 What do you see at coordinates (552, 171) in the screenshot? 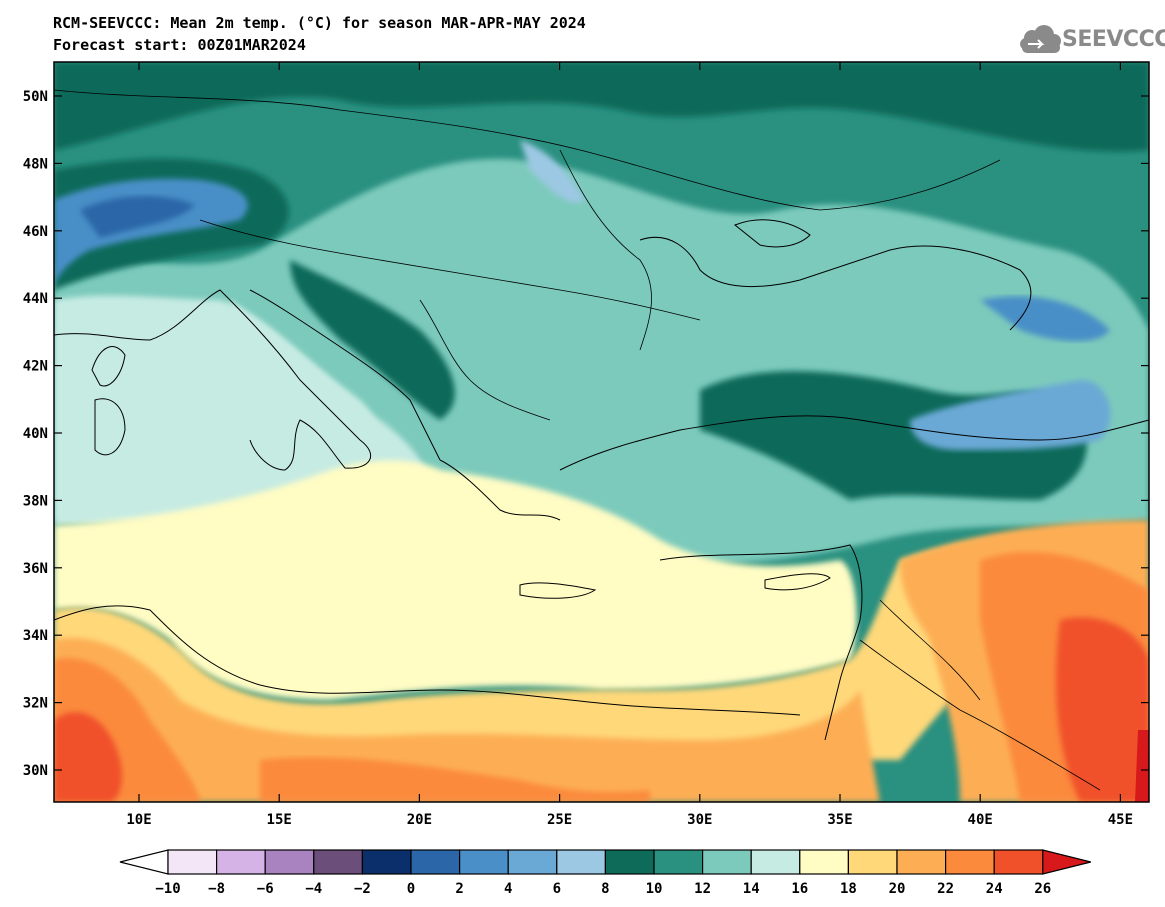
I see `field-cold-carpathians` at bounding box center [552, 171].